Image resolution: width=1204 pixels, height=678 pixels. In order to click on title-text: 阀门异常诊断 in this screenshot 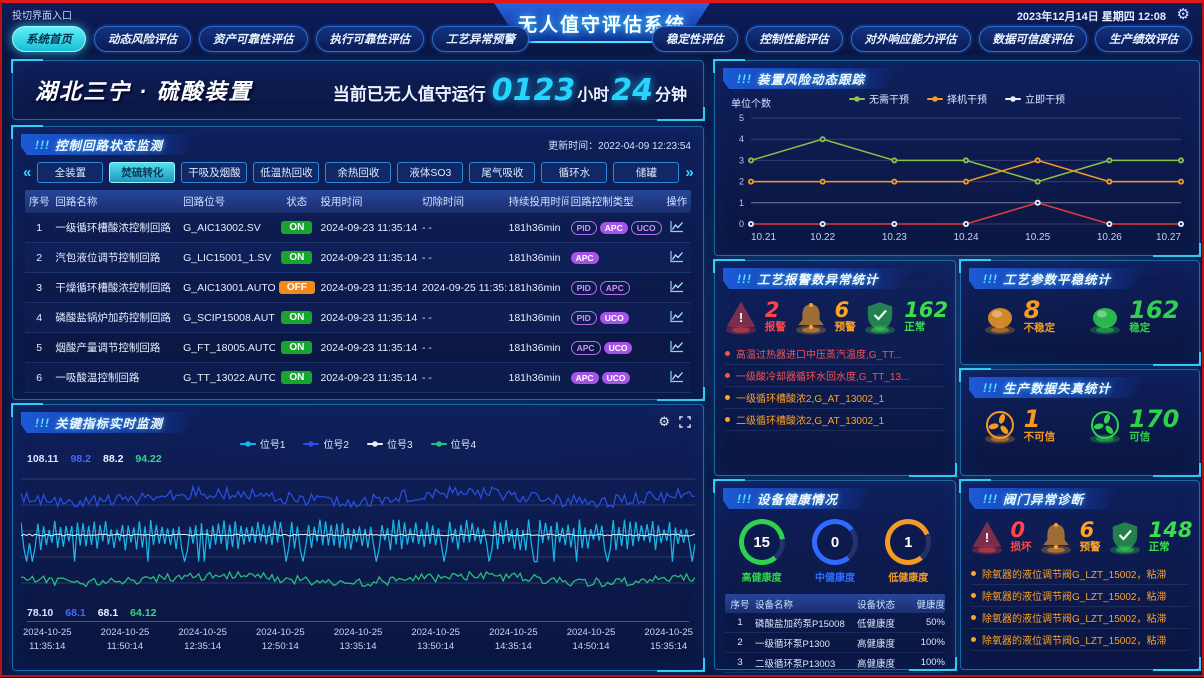, I will do `click(1044, 500)`.